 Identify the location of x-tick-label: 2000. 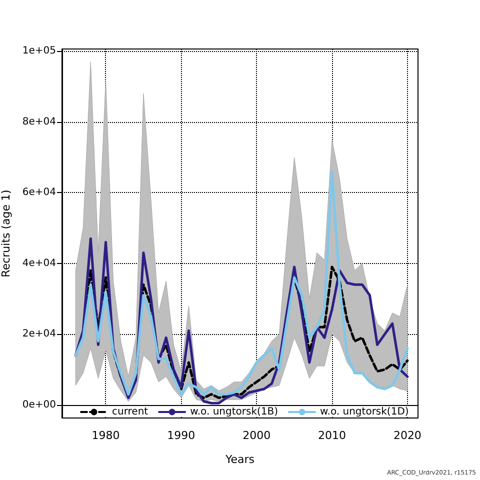
(256, 435).